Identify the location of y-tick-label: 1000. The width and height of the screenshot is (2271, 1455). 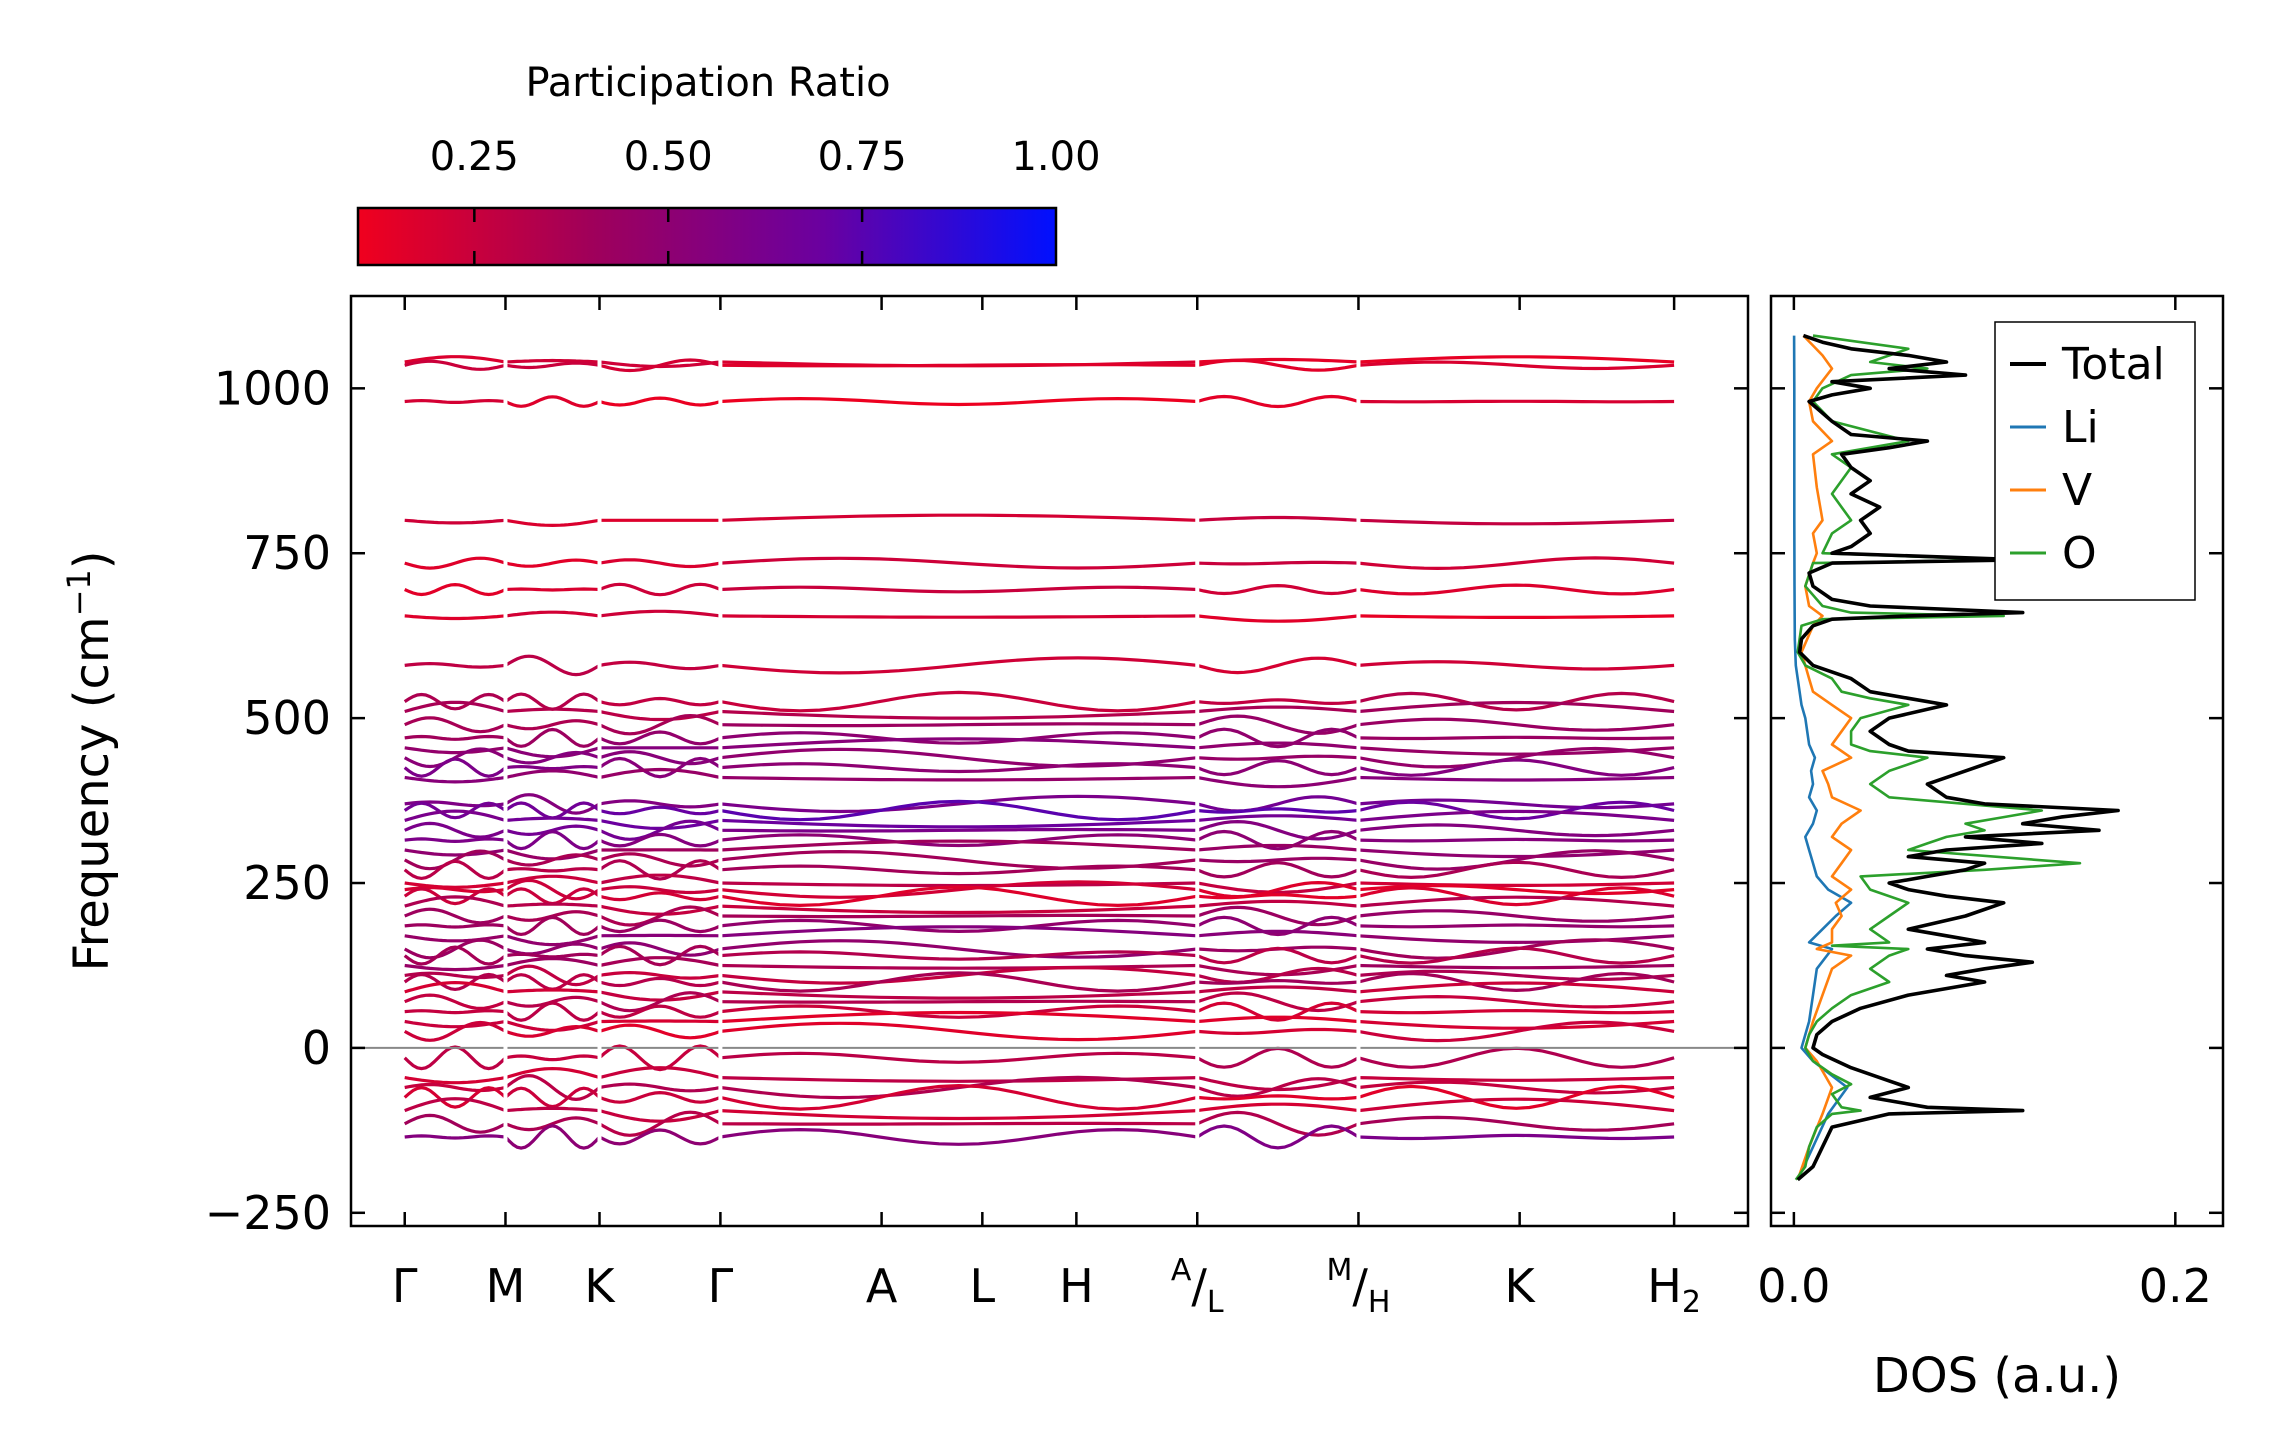
(272, 388).